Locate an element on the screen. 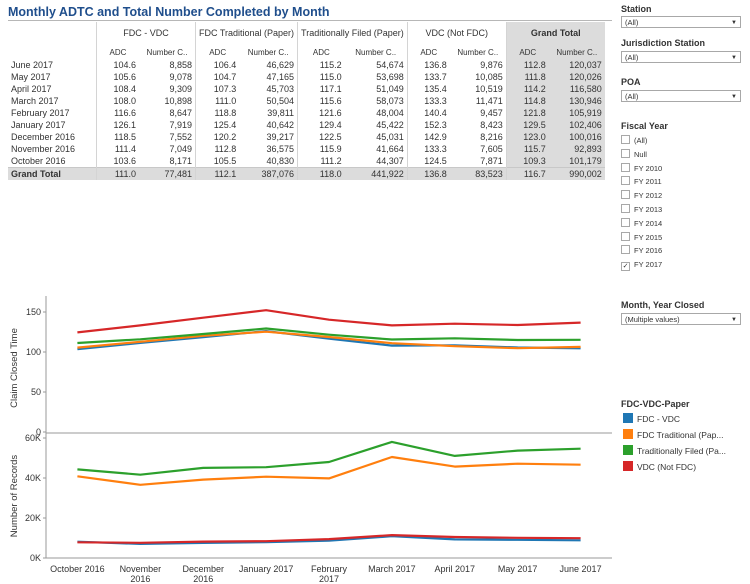 Image resolution: width=750 pixels, height=584 pixels. adc-cell: 115.6 is located at coordinates (321, 101).